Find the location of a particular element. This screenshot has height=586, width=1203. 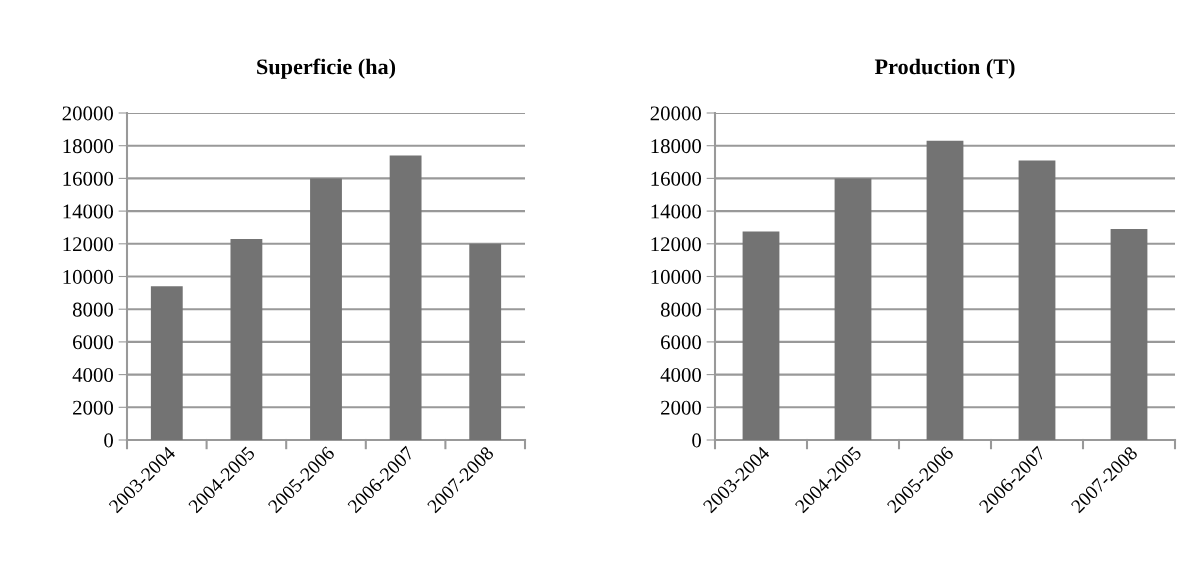

chart-title: Superficie (ha) is located at coordinates (326, 68).